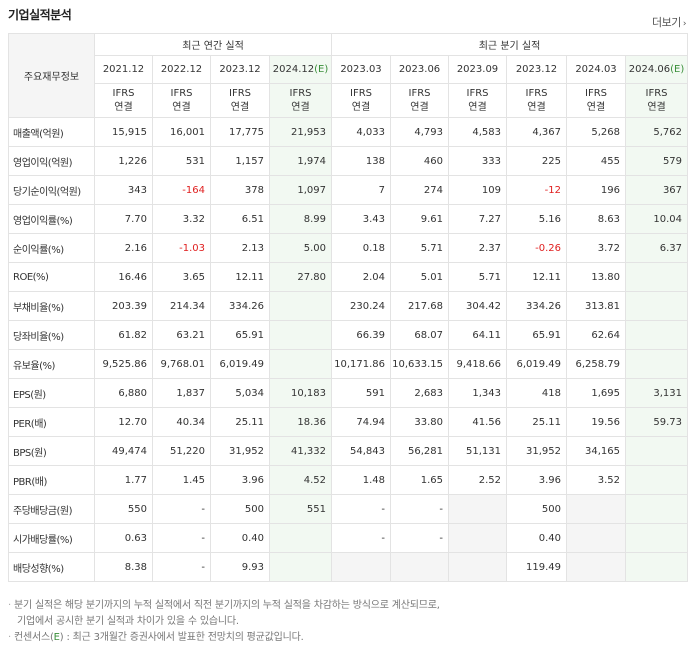  I want to click on table-cell: 1,157, so click(240, 161).